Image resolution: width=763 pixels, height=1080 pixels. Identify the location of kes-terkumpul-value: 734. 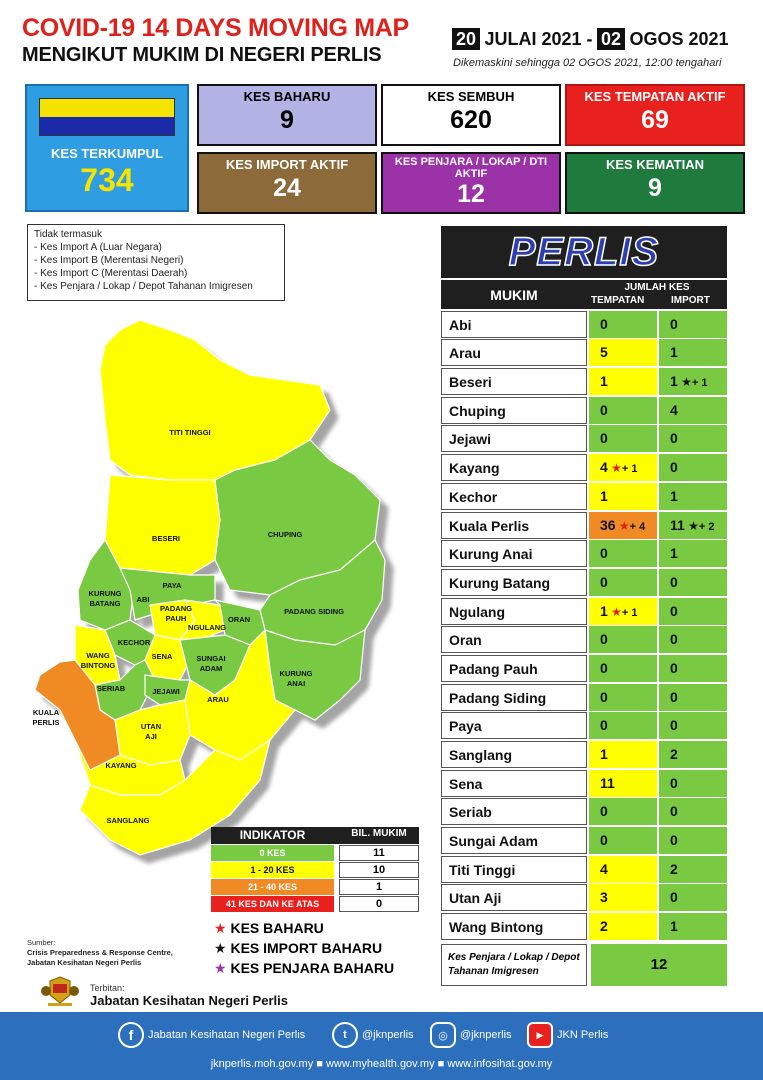
(107, 180).